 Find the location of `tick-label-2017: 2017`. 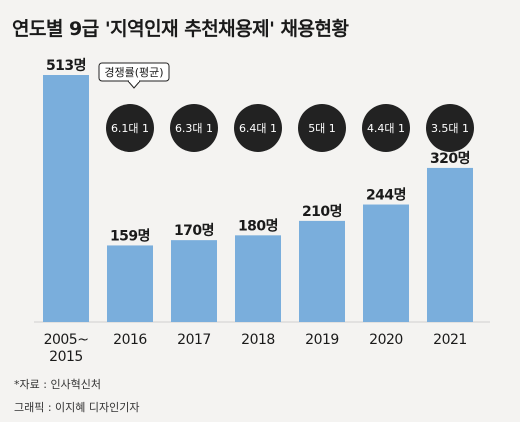

tick-label-2017: 2017 is located at coordinates (194, 340).